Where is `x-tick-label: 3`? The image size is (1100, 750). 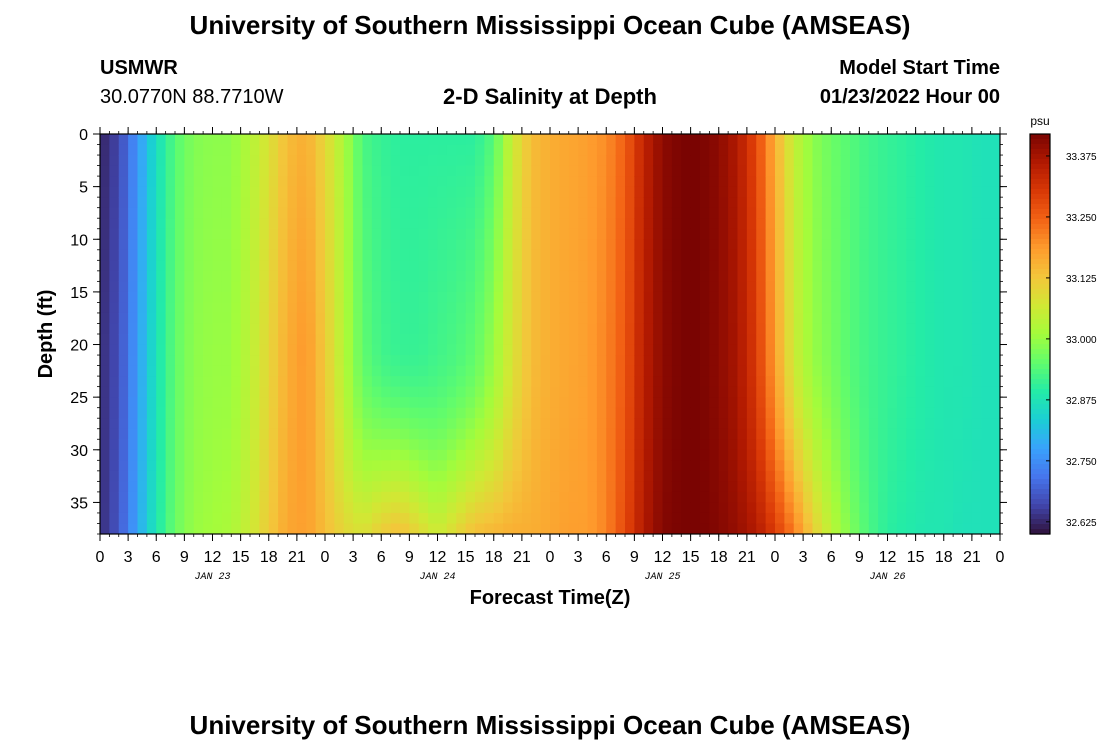 x-tick-label: 3 is located at coordinates (803, 557).